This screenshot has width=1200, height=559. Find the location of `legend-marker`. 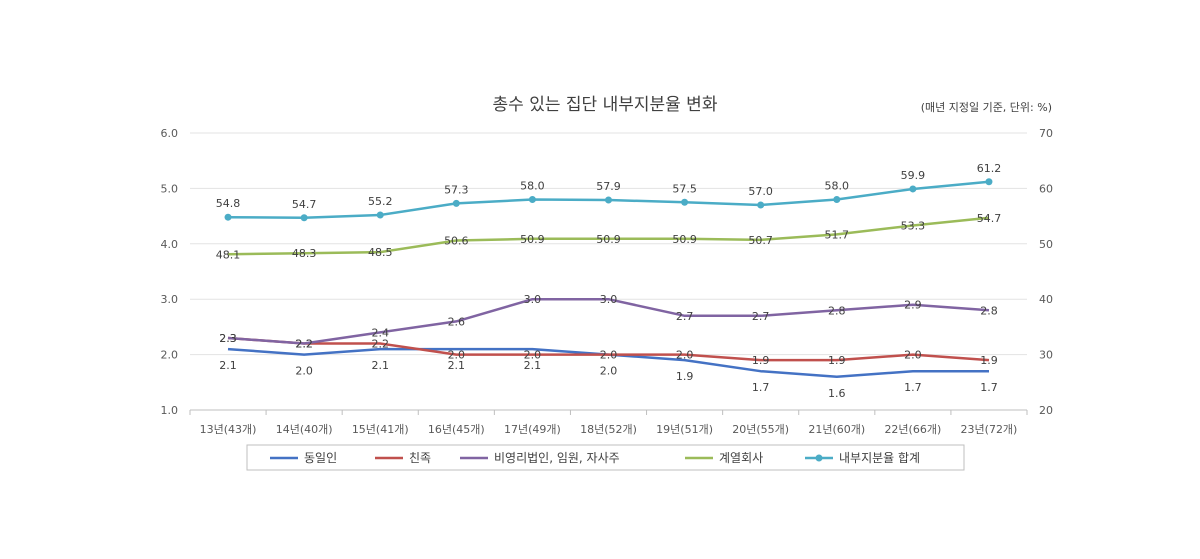

legend-marker is located at coordinates (819, 458).